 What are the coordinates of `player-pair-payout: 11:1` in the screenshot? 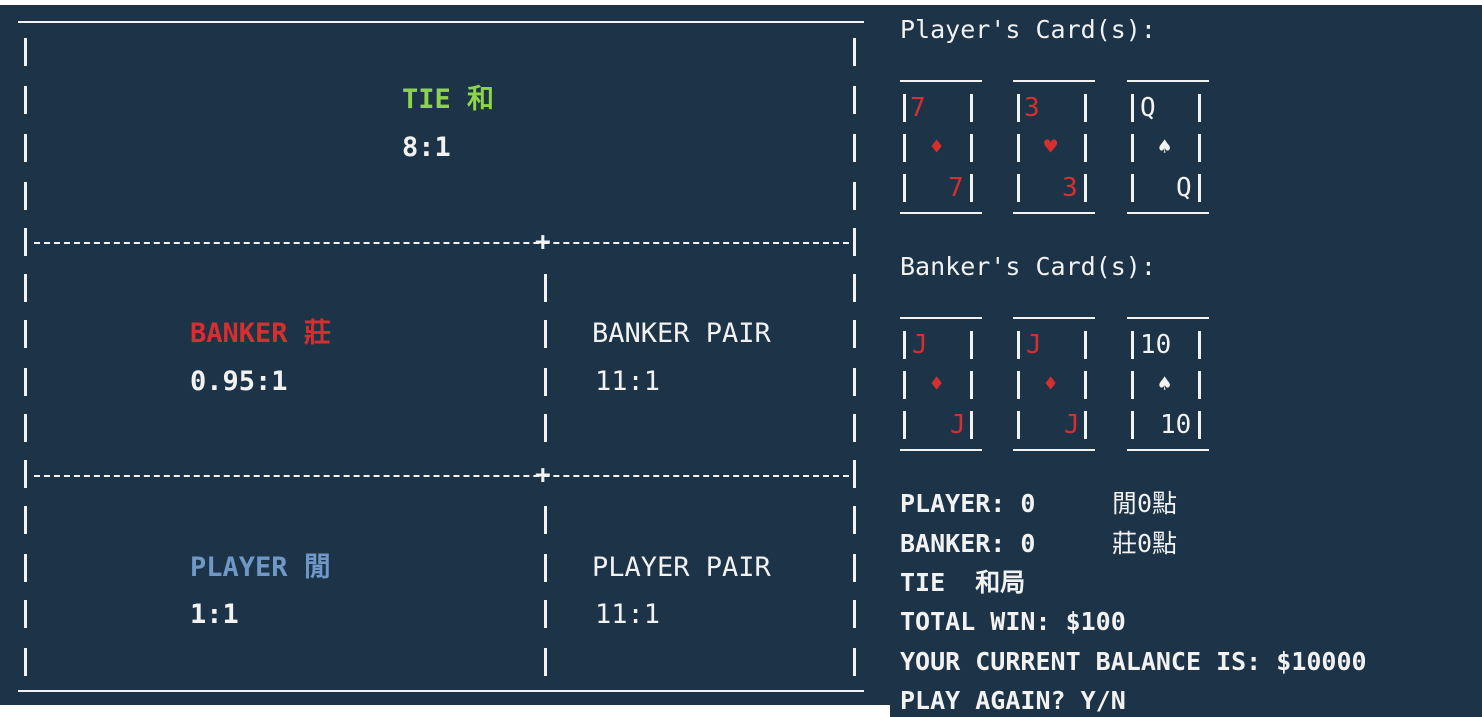 It's located at (628, 614).